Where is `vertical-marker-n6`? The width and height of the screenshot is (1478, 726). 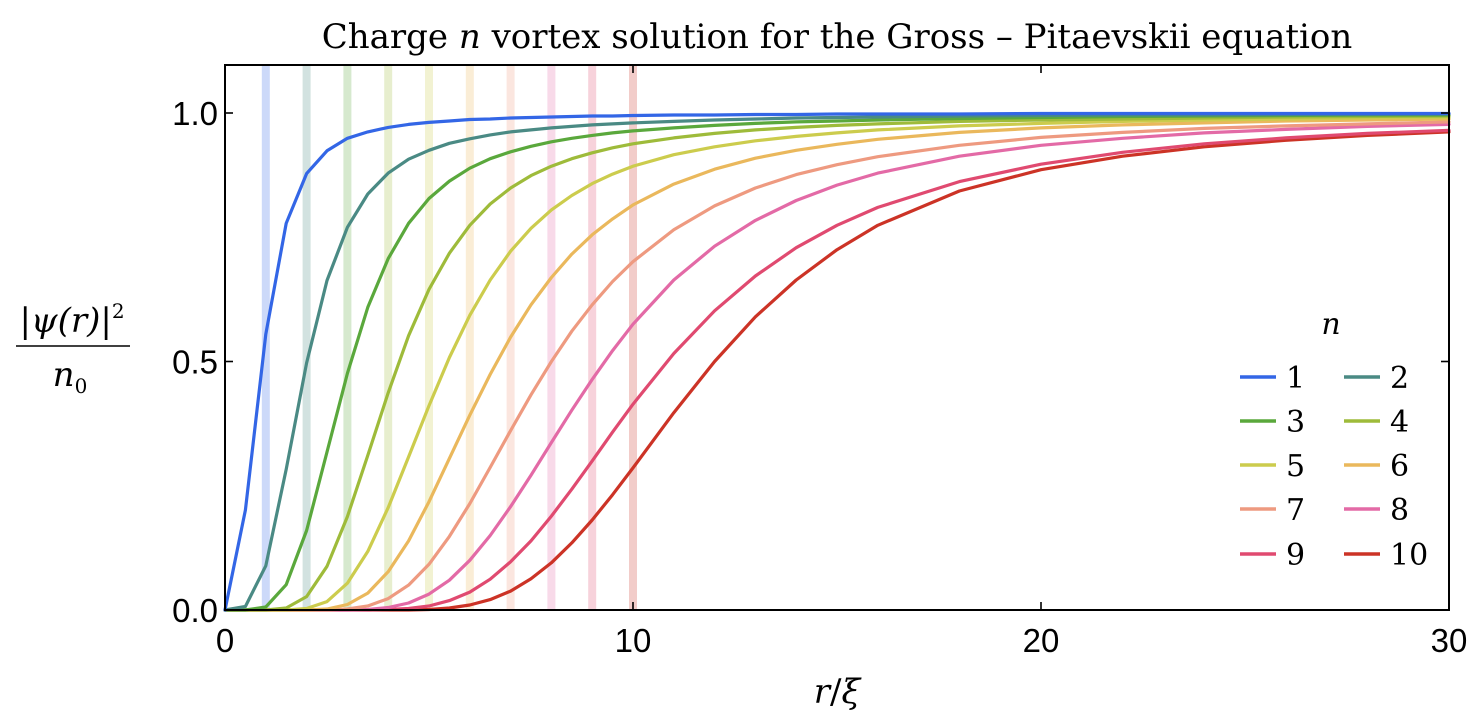 vertical-marker-n6 is located at coordinates (469, 337).